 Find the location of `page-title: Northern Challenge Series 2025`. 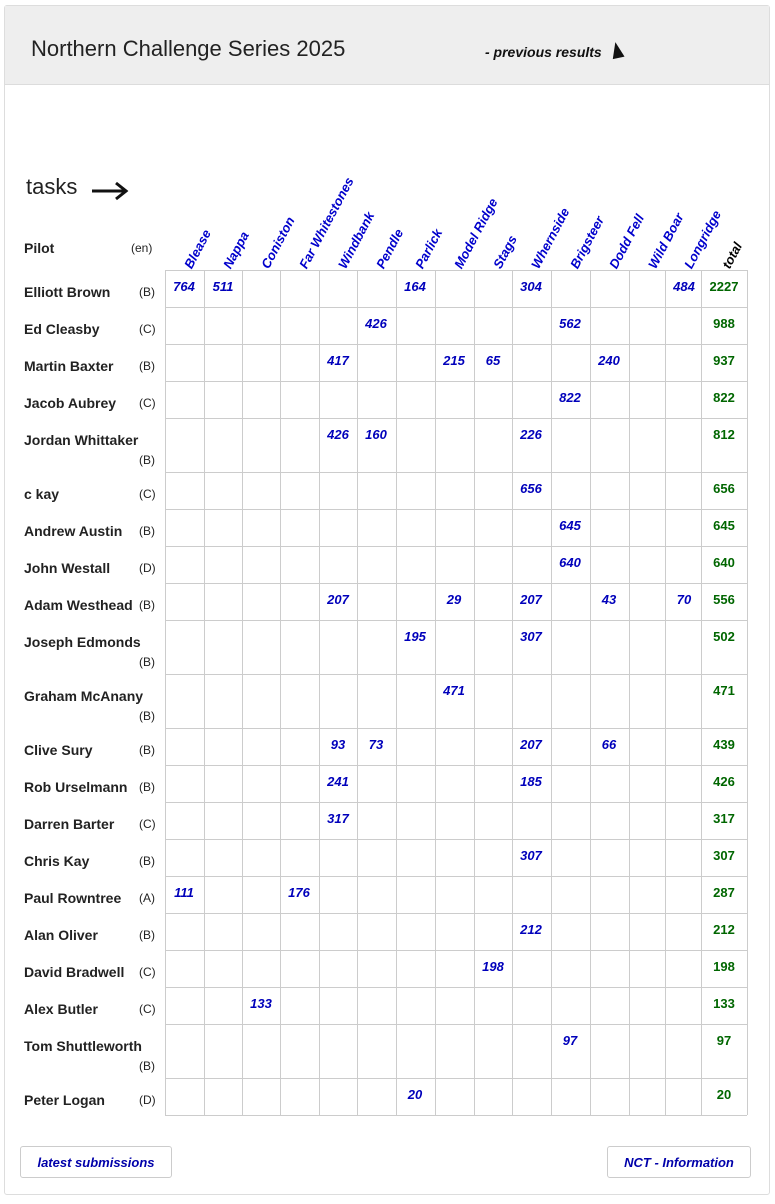

page-title: Northern Challenge Series 2025 is located at coordinates (188, 48).